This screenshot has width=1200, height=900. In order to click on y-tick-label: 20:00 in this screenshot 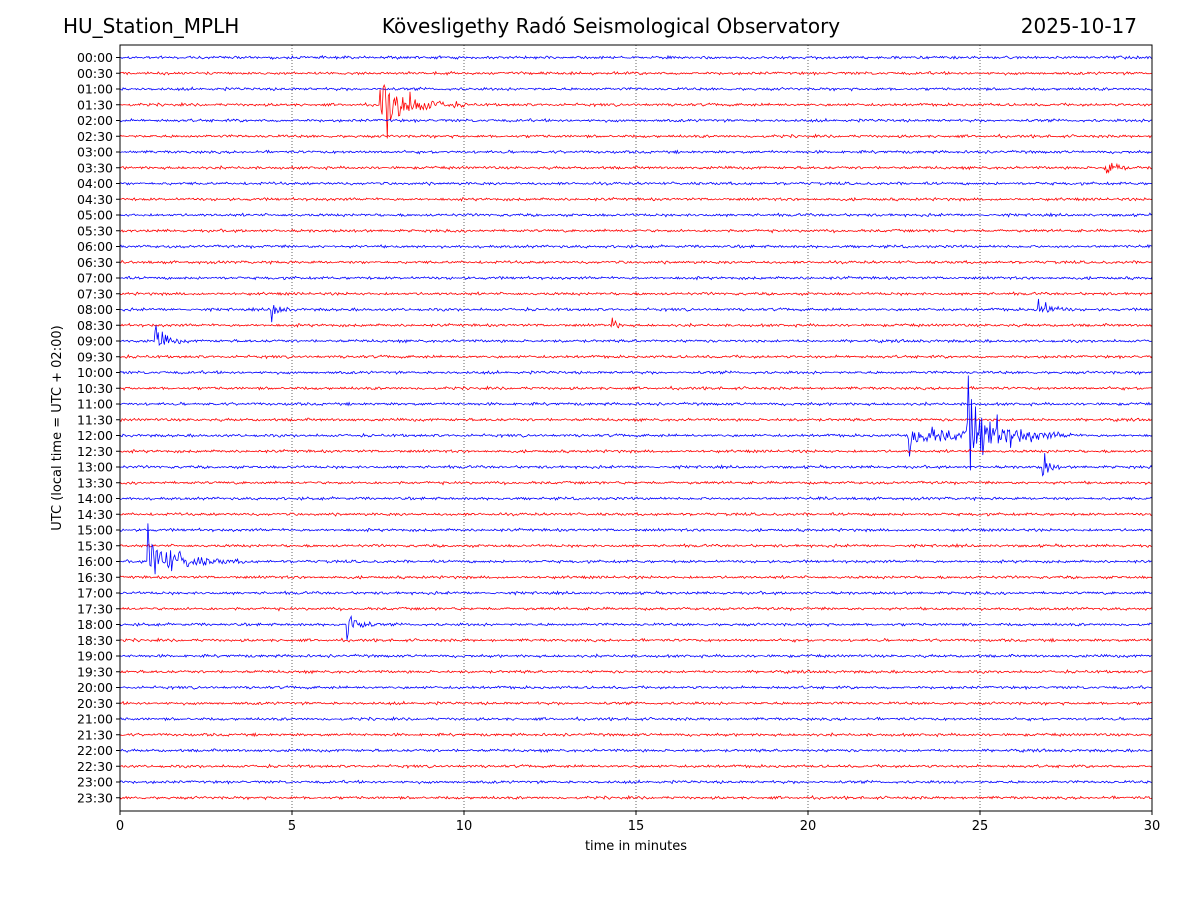, I will do `click(95, 687)`.